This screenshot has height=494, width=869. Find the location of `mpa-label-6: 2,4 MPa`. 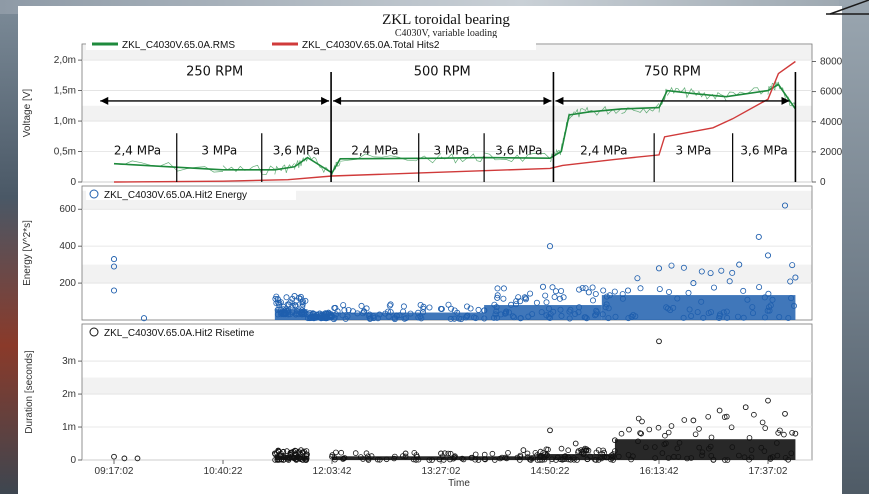

mpa-label-6: 2,4 MPa is located at coordinates (603, 151).